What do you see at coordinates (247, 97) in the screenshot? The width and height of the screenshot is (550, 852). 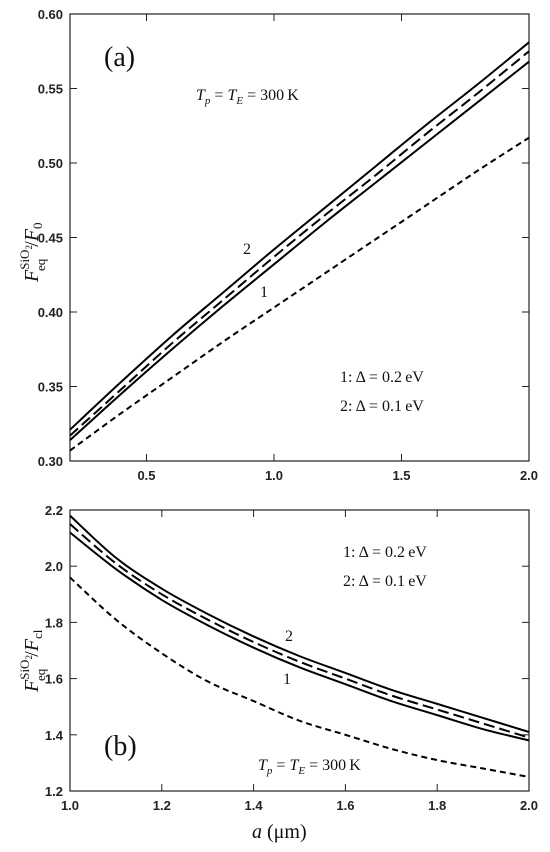 I see `panel-a-condition: Tp = TE = 300 K` at bounding box center [247, 97].